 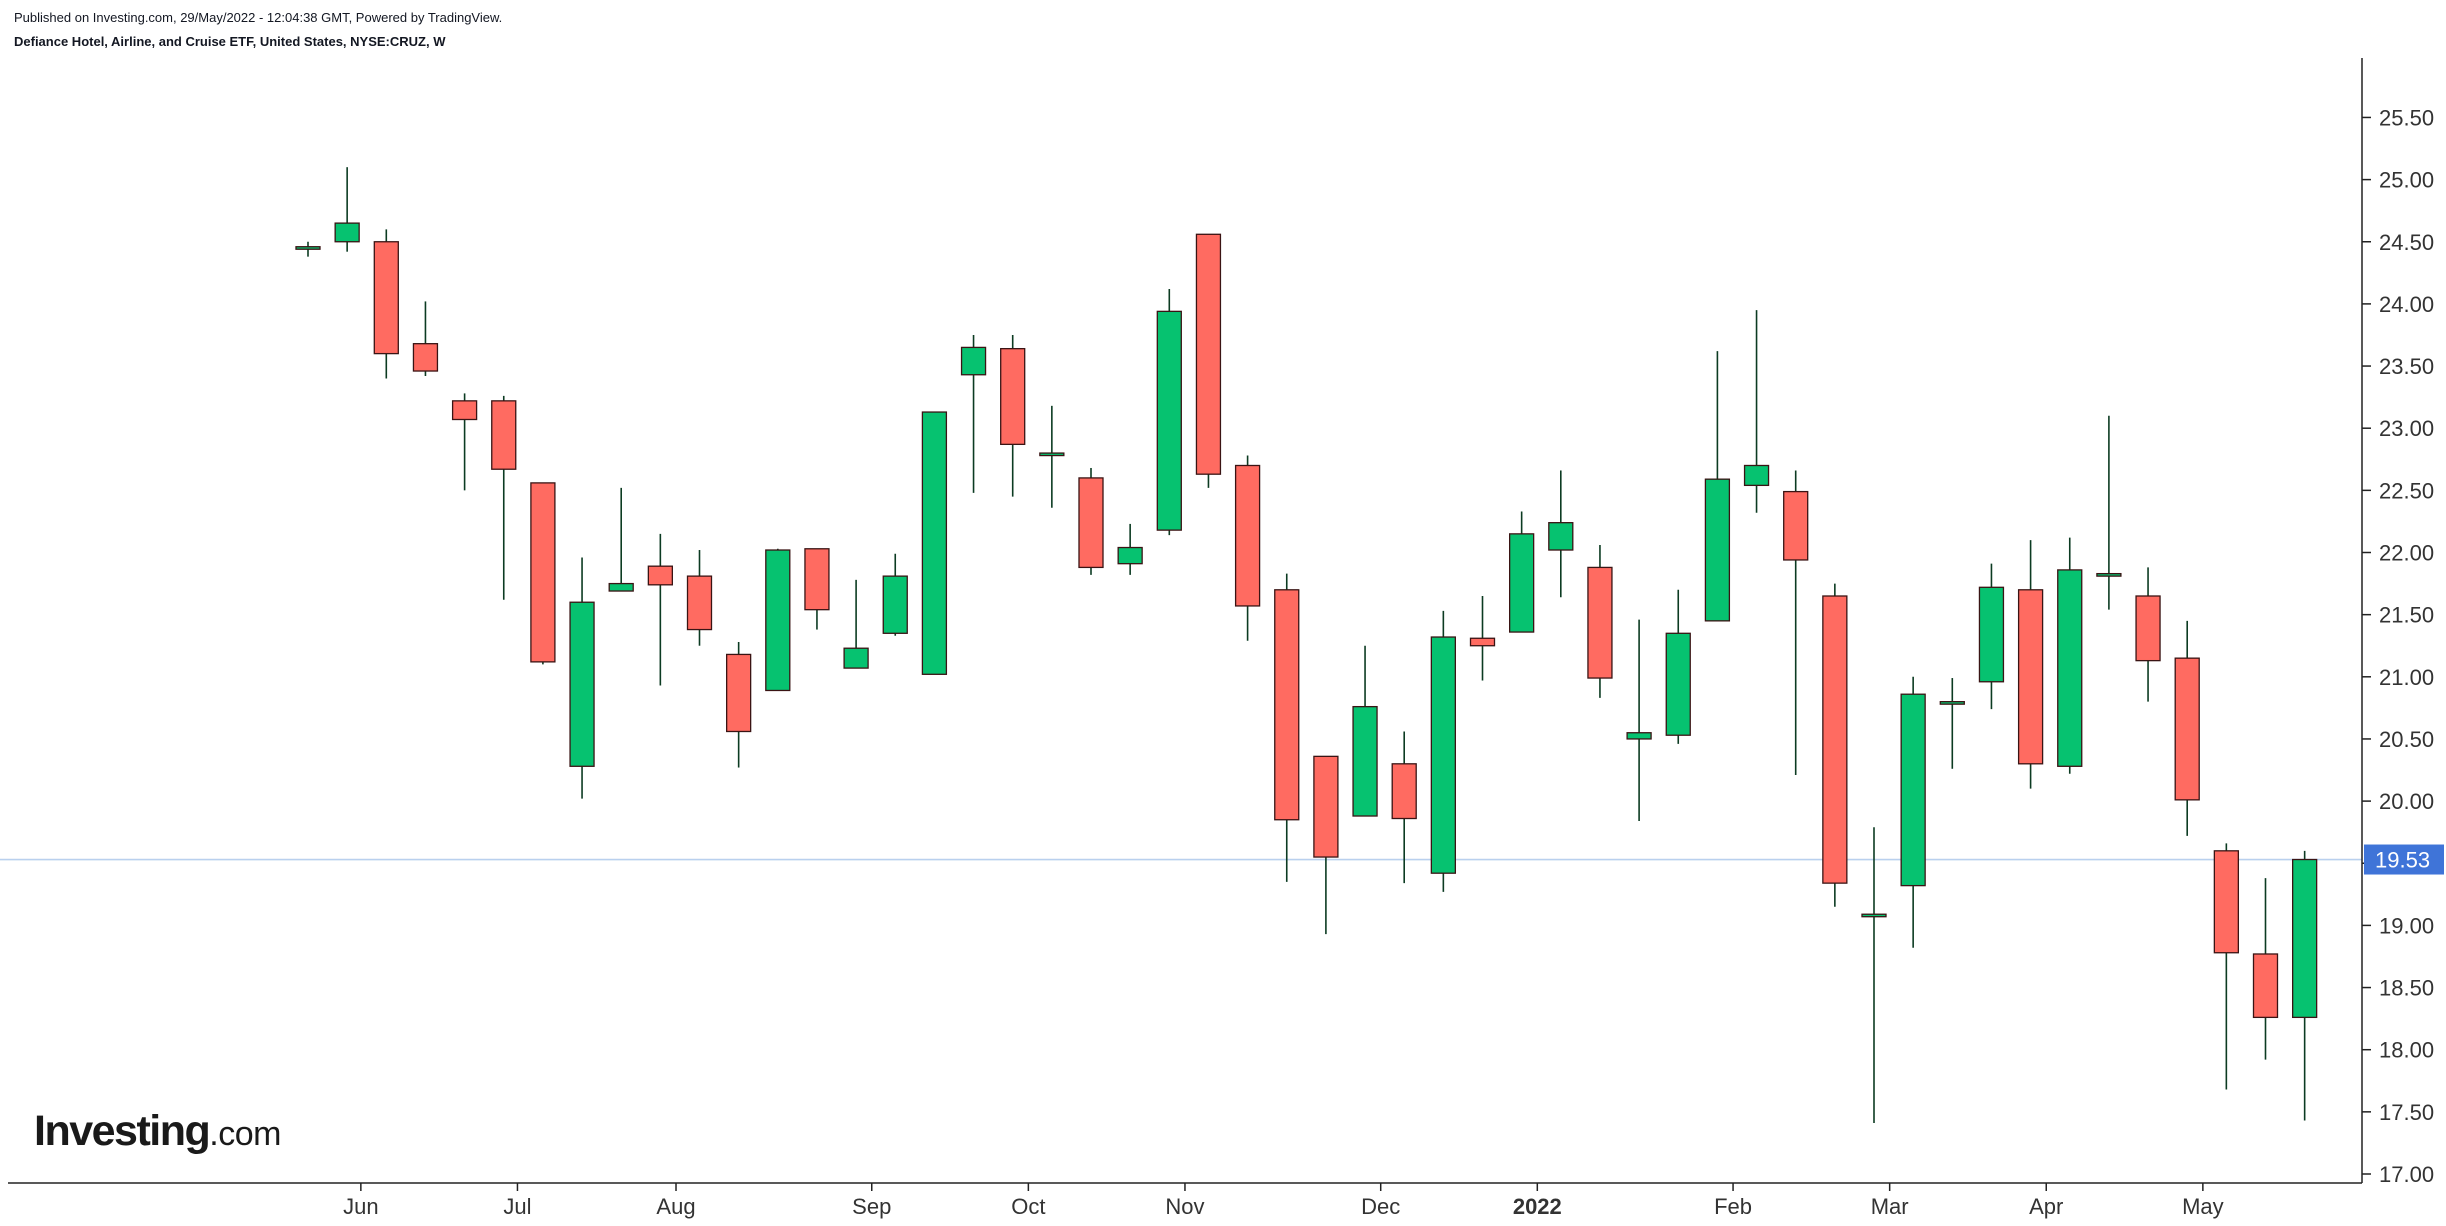 I want to click on price-tick-label: 22.00, so click(x=2406, y=553).